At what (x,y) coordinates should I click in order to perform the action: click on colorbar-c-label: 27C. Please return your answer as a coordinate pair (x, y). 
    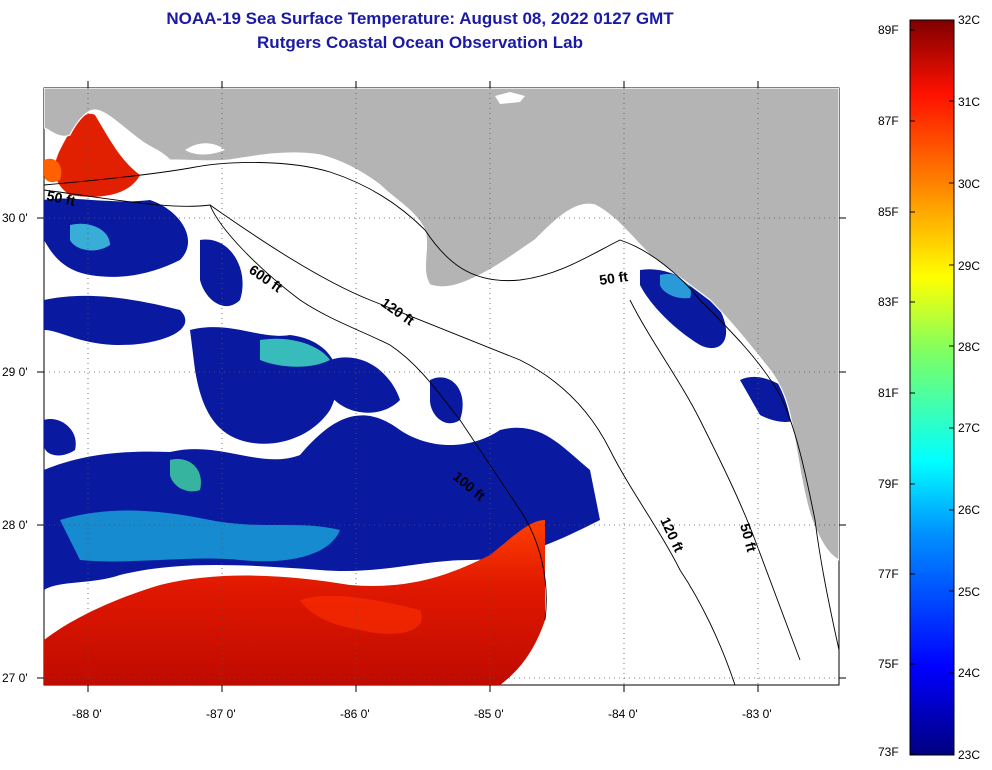
    Looking at the image, I should click on (969, 428).